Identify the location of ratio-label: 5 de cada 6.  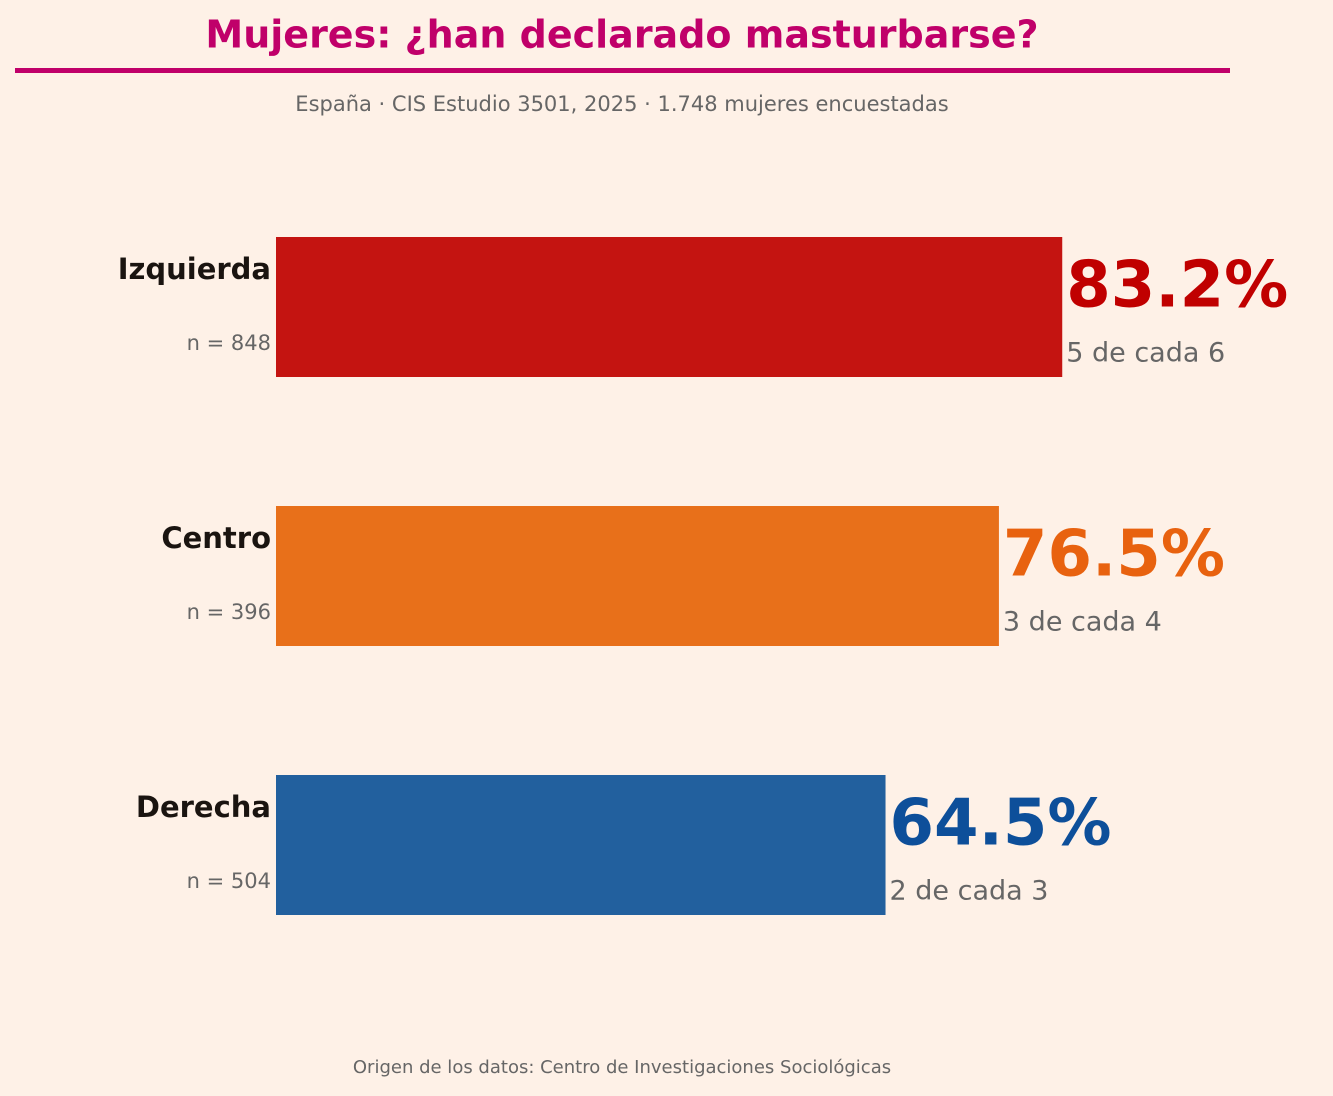
(1145, 353).